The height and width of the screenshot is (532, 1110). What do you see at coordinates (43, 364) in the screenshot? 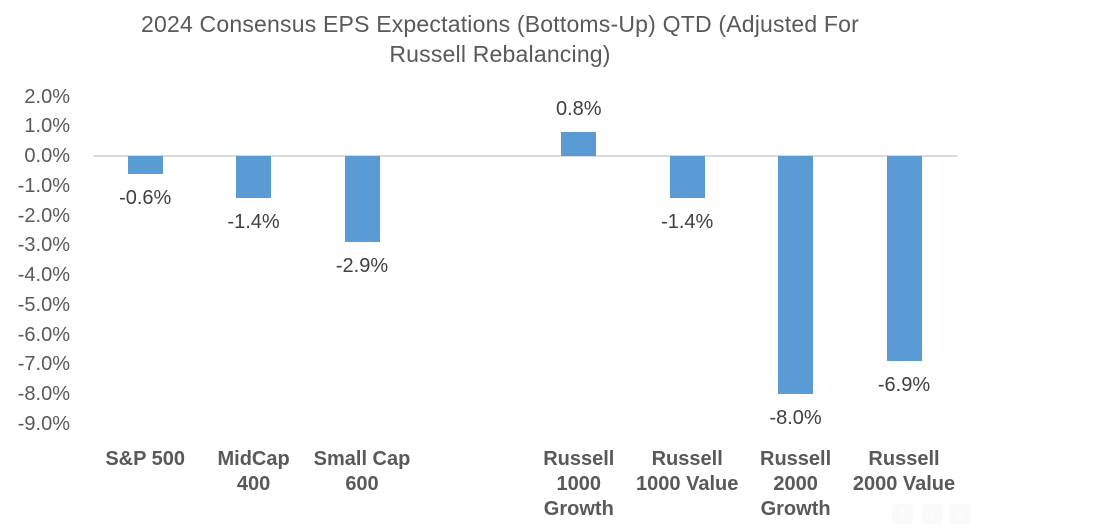
I see `y-tick-label: -7.0%` at bounding box center [43, 364].